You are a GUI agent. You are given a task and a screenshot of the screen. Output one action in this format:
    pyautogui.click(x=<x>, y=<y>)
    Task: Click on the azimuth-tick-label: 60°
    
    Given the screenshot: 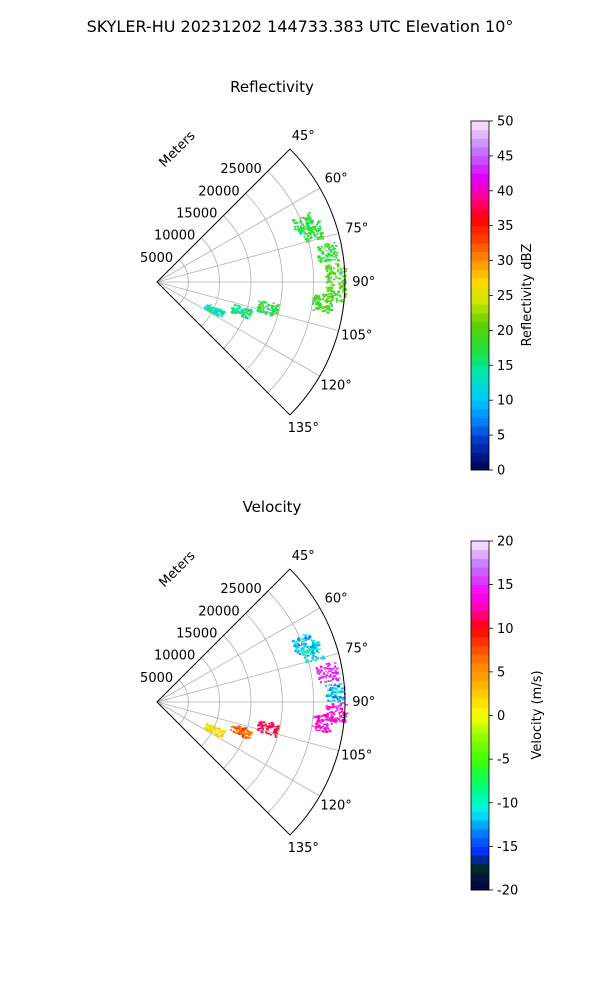 What is the action you would take?
    pyautogui.click(x=336, y=599)
    